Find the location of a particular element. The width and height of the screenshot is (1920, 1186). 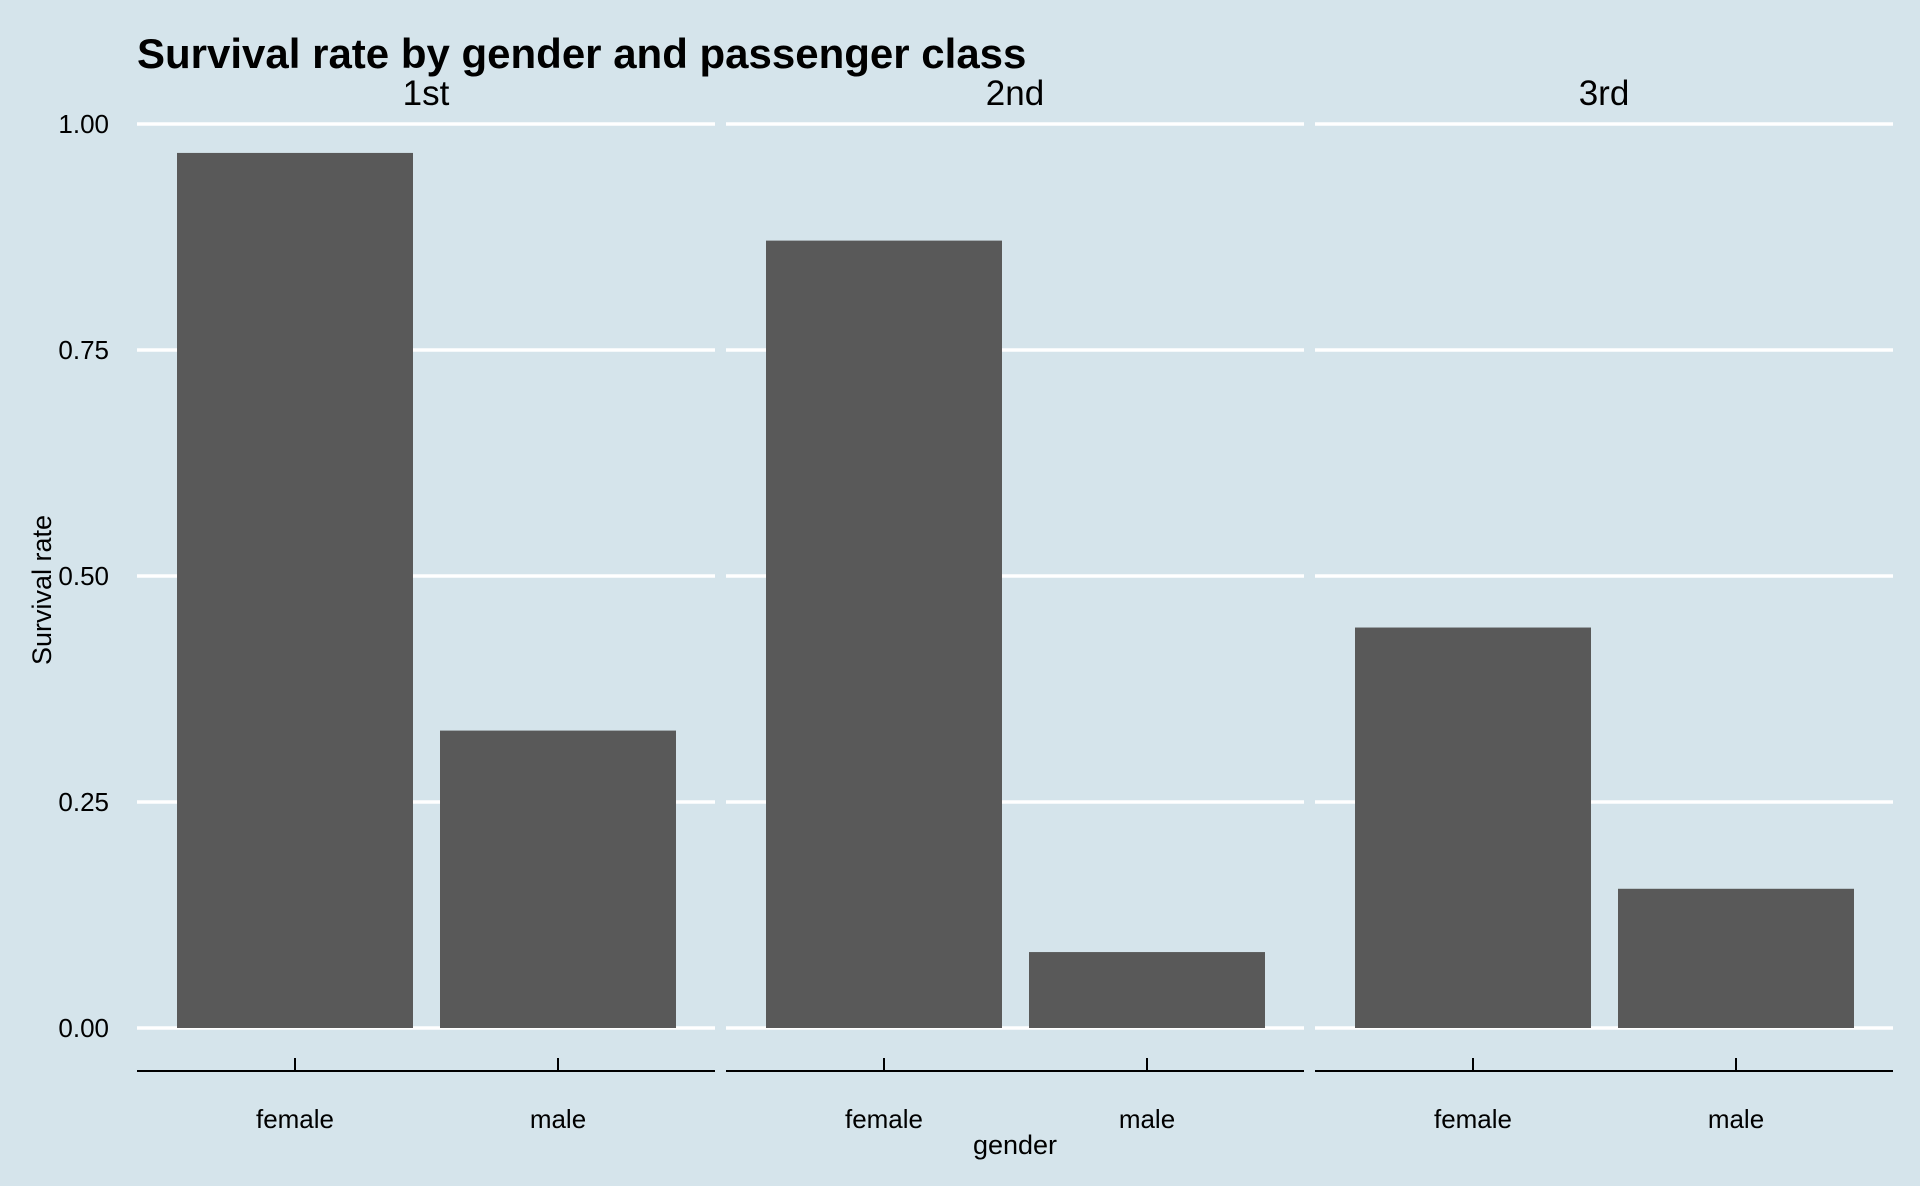

y-axis-title: Survival rate is located at coordinates (42, 590).